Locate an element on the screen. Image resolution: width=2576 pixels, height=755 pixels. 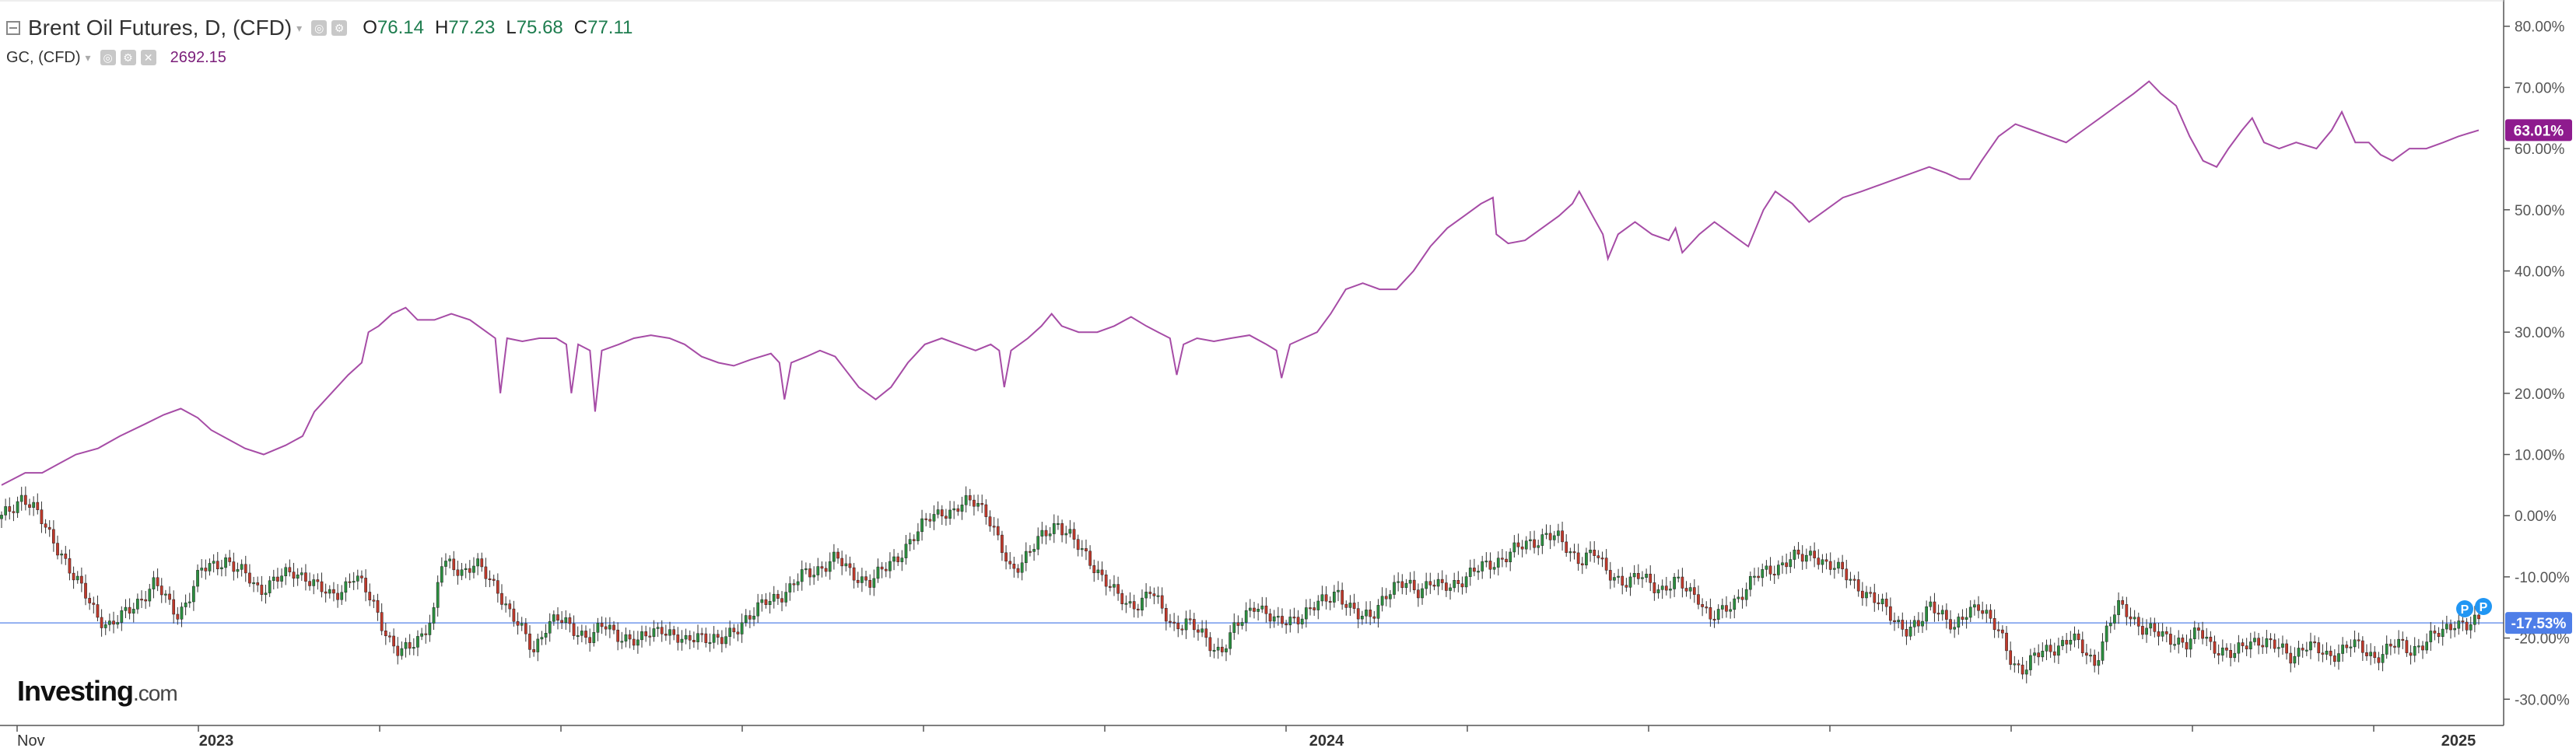
compare-close-icon: ✕ is located at coordinates (148, 57).